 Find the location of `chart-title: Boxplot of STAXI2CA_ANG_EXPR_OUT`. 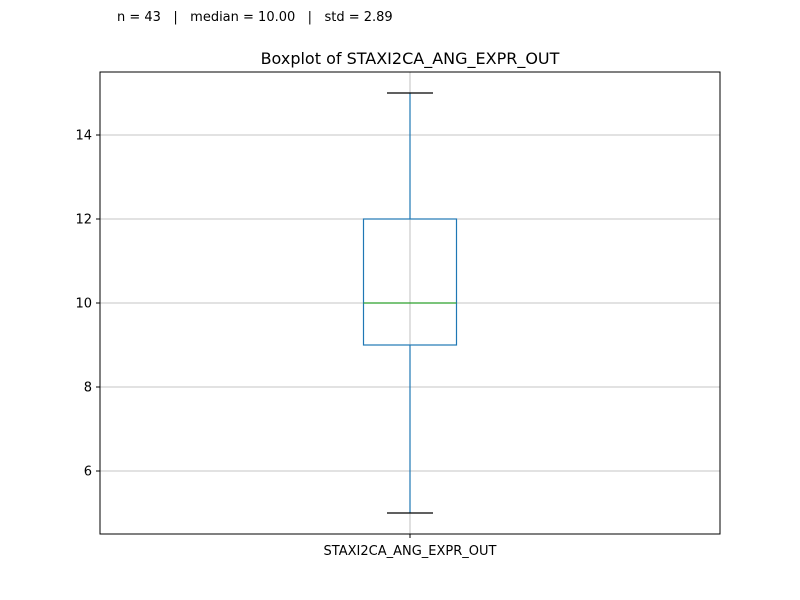

chart-title: Boxplot of STAXI2CA_ANG_EXPR_OUT is located at coordinates (410, 59).